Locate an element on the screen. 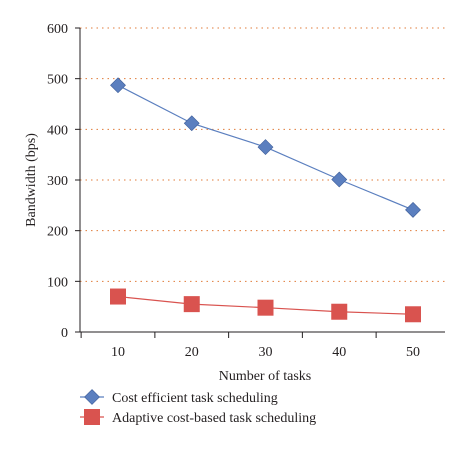  x-ticks: 10 20 30 40 50 is located at coordinates (250, 346).